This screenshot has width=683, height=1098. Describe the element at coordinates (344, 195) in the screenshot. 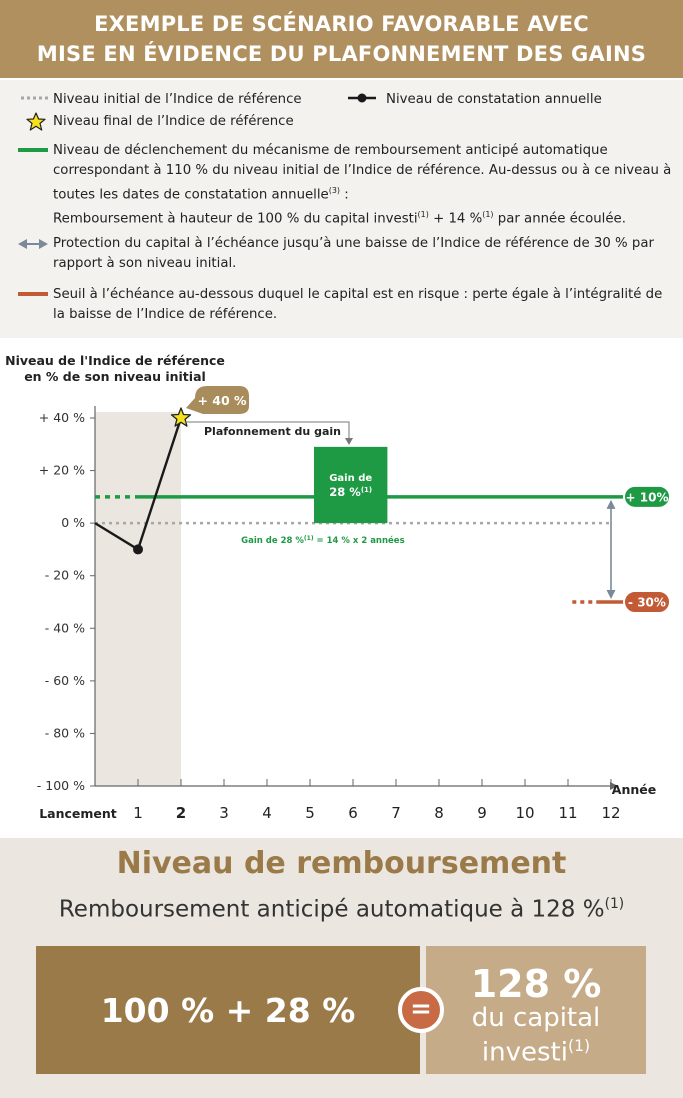

I see `legend-trigger-line3-colon: :` at that location.